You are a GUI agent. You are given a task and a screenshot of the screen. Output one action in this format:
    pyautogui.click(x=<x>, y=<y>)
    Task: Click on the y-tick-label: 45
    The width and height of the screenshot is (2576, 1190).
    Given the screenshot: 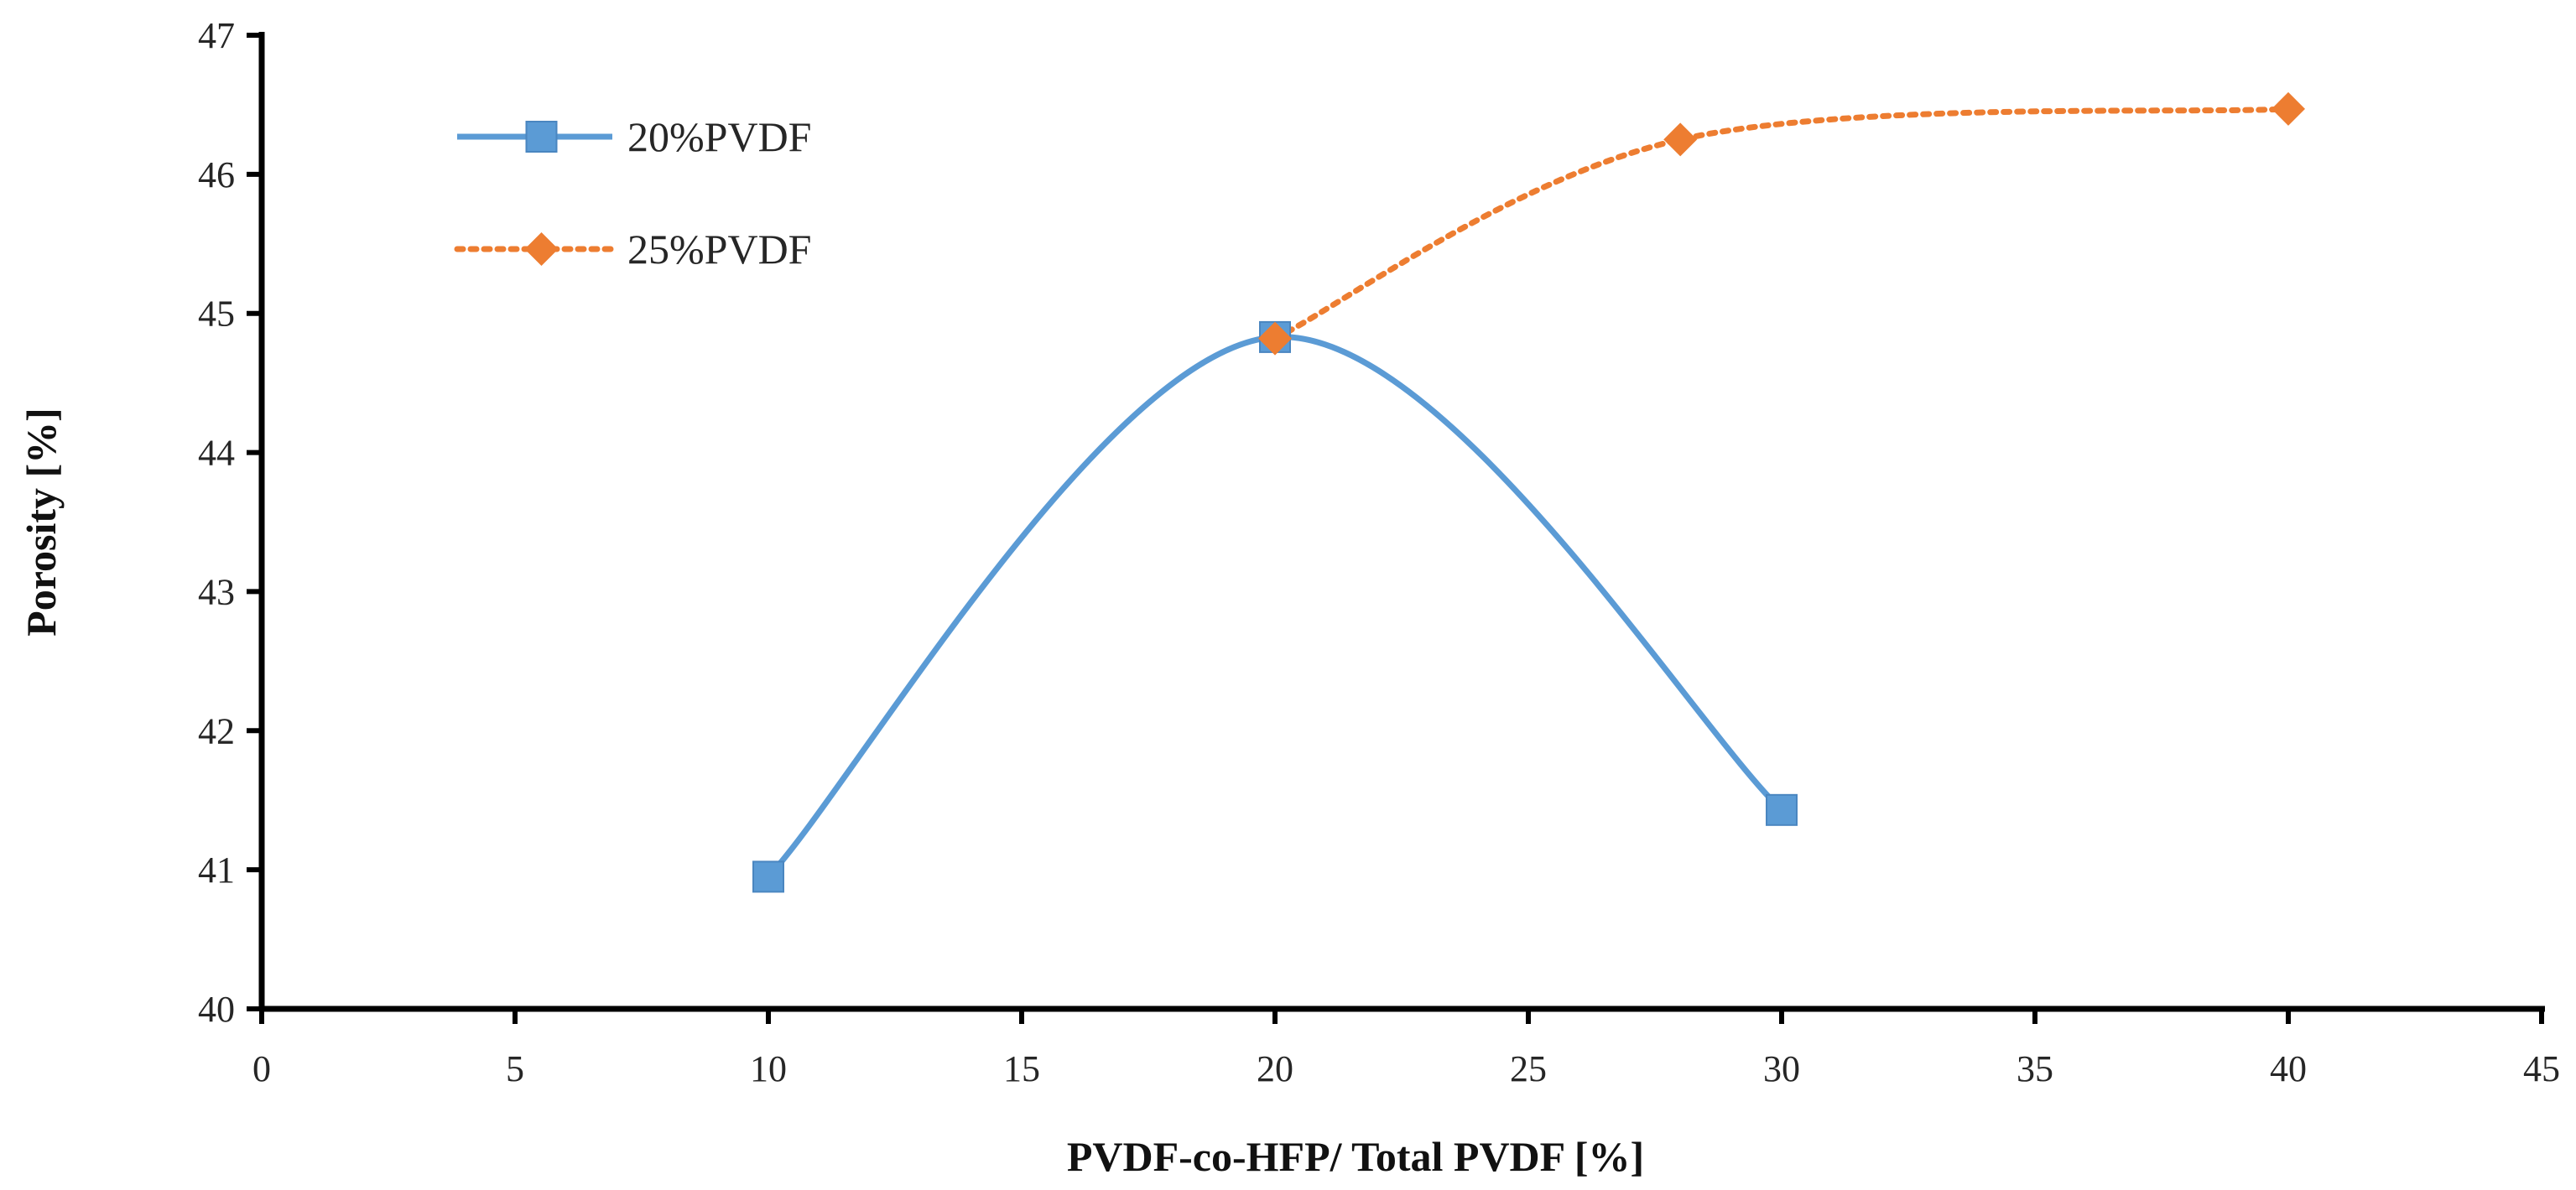 What is the action you would take?
    pyautogui.click(x=216, y=314)
    